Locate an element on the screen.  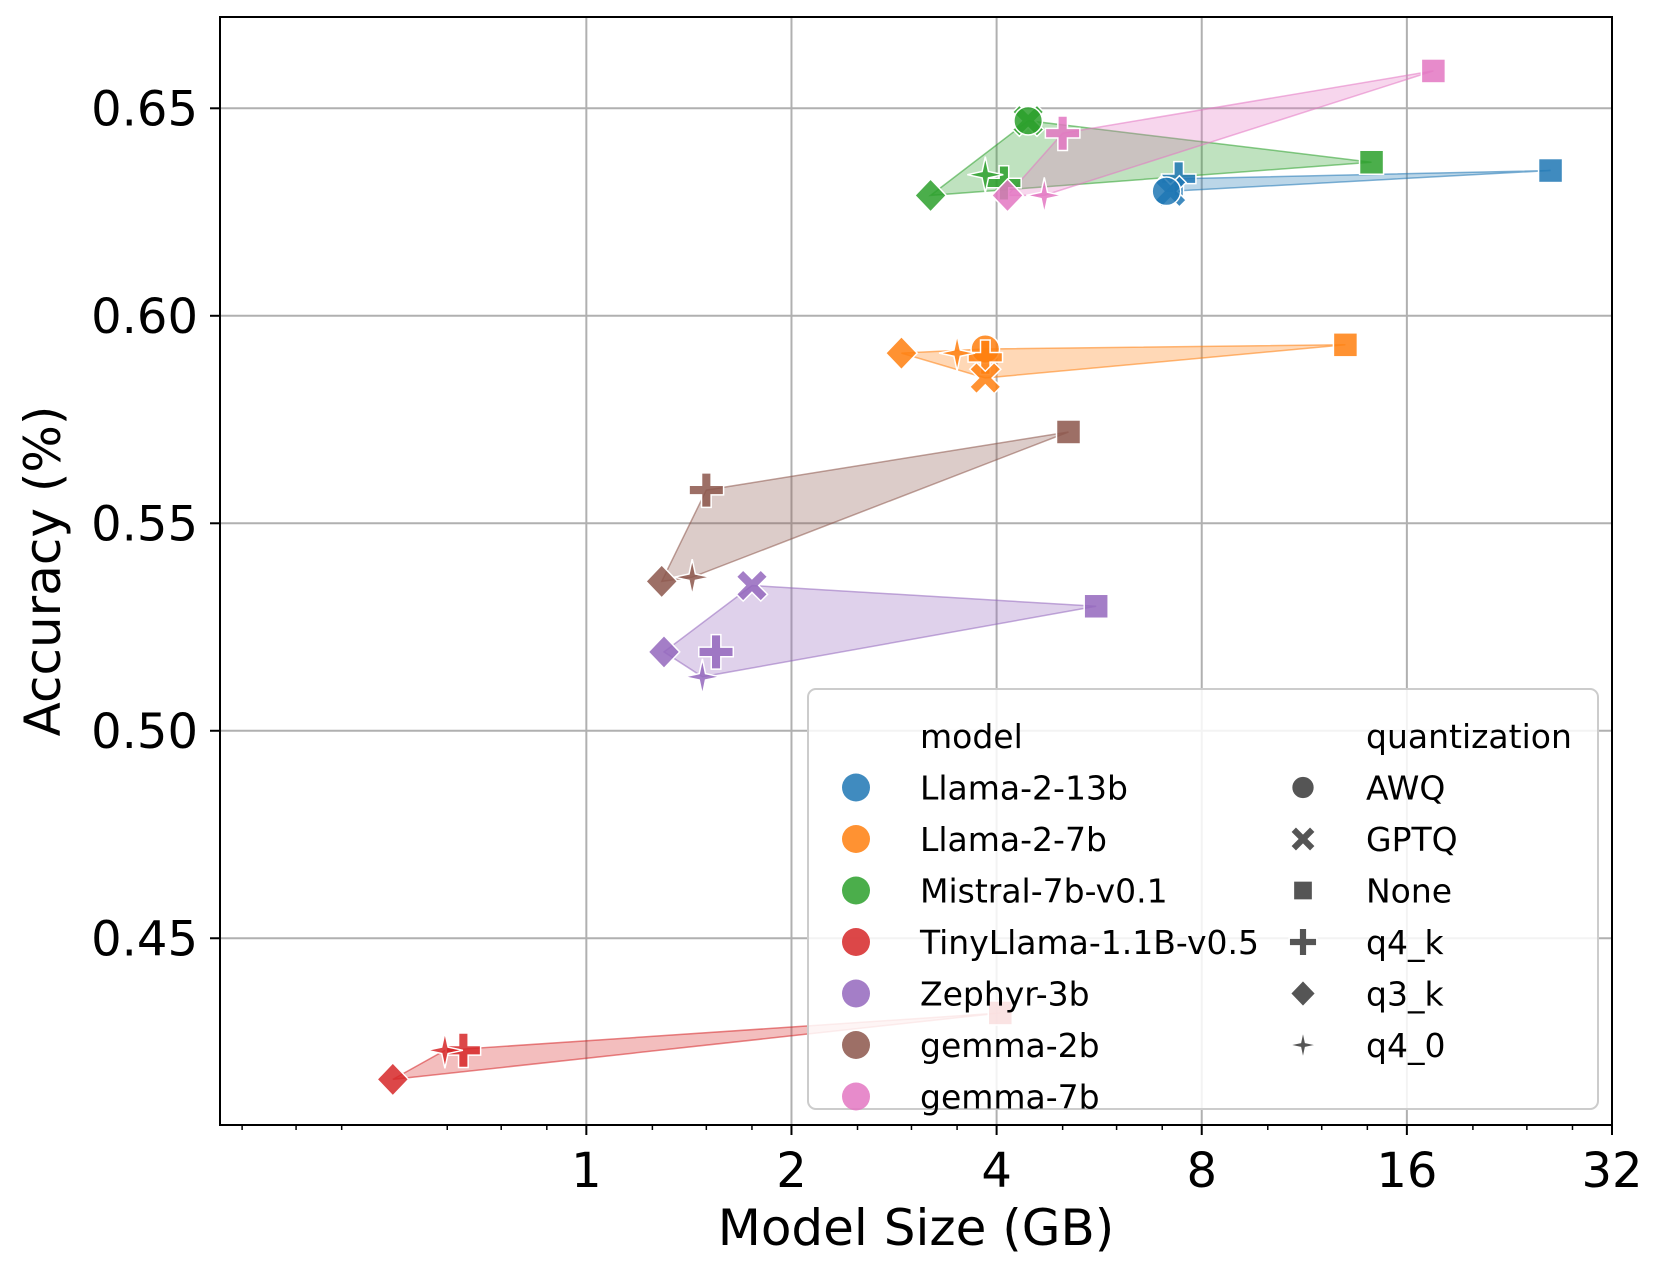
x-tick-label: 32 is located at coordinates (1611, 1171).